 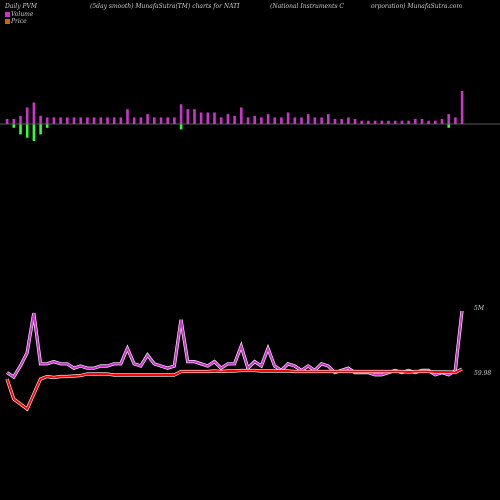 I want to click on chart-title-right: orporation) MunafaSutra.com, so click(x=417, y=6).